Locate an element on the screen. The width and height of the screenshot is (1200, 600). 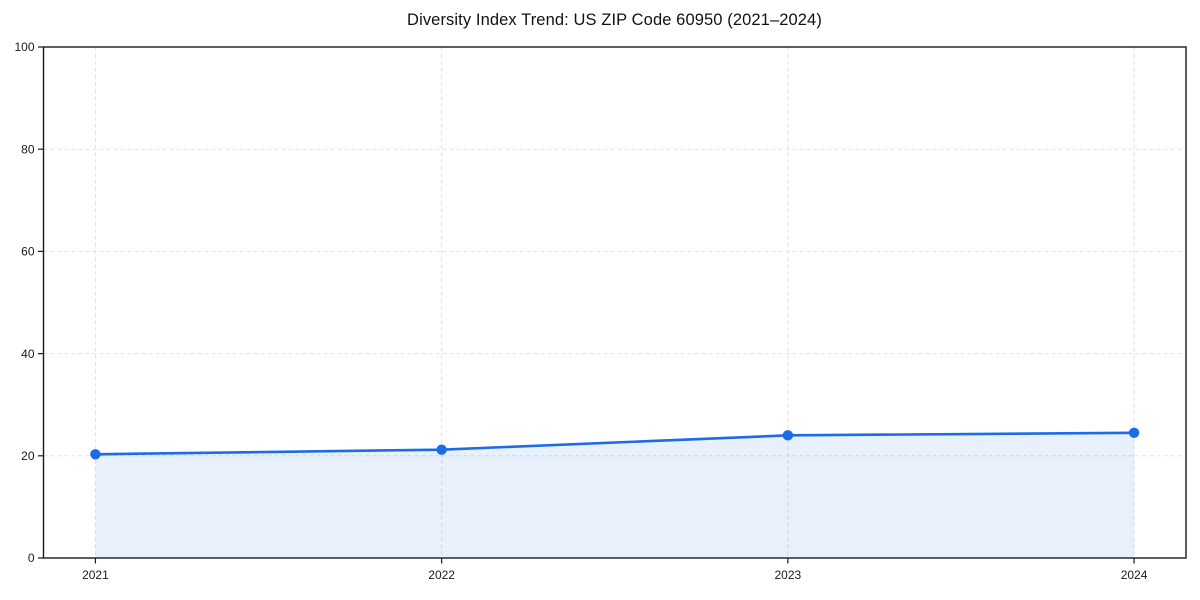
trend-line-layer is located at coordinates (615, 443).